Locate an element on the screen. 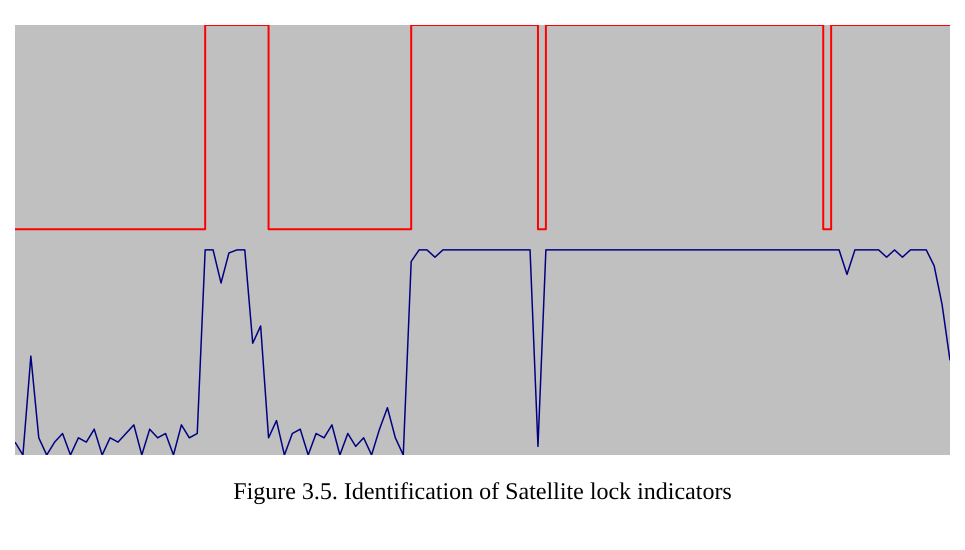 The width and height of the screenshot is (965, 550). text: Figure 3.5. Identification of Satellite lock indicators is located at coordinates (482, 492).